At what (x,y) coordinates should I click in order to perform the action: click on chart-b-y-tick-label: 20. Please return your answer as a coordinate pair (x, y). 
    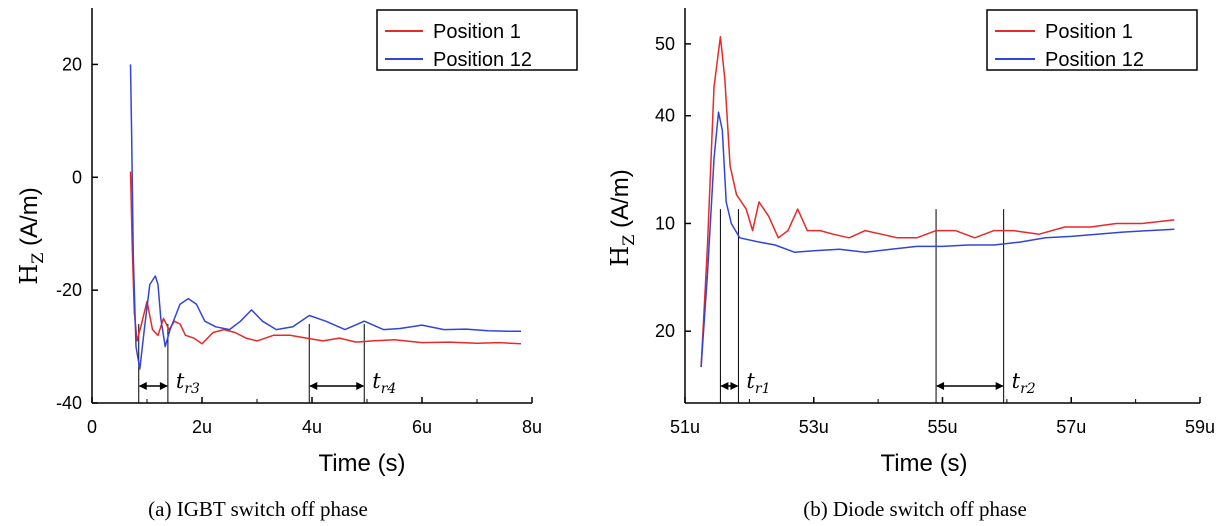
    Looking at the image, I should click on (665, 331).